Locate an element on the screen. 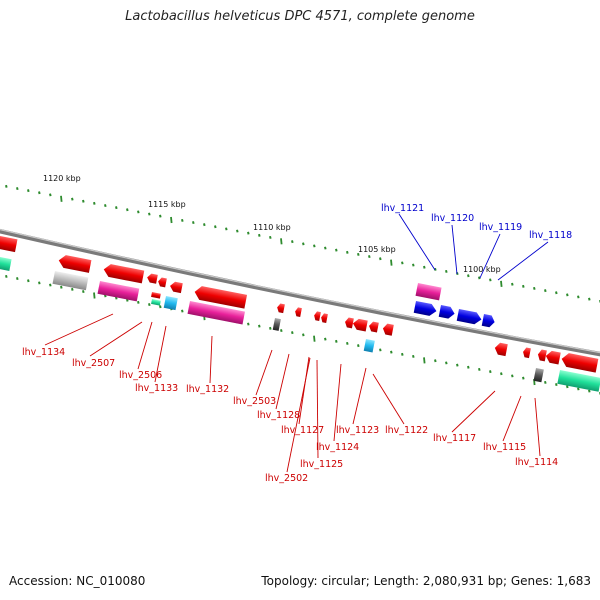  gene-small-7-shape is located at coordinates (324, 318).